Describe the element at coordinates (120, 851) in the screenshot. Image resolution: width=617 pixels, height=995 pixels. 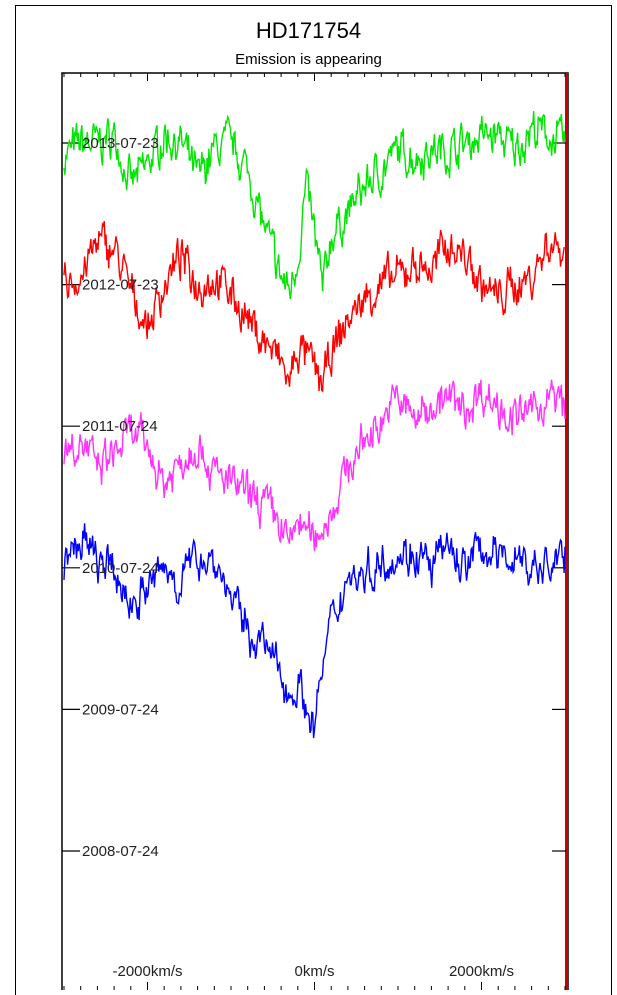
I see `y-tick-label: 2008-07-24` at that location.